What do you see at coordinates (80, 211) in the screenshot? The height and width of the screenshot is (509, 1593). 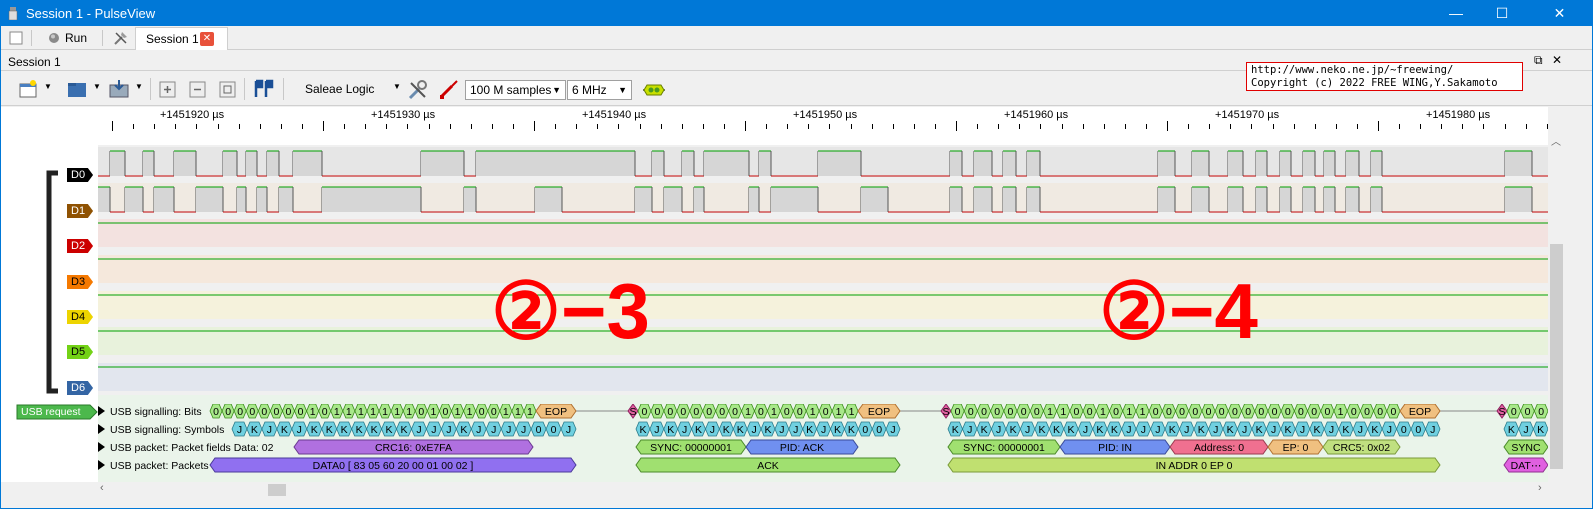 I see `channel-label-d1: D1` at bounding box center [80, 211].